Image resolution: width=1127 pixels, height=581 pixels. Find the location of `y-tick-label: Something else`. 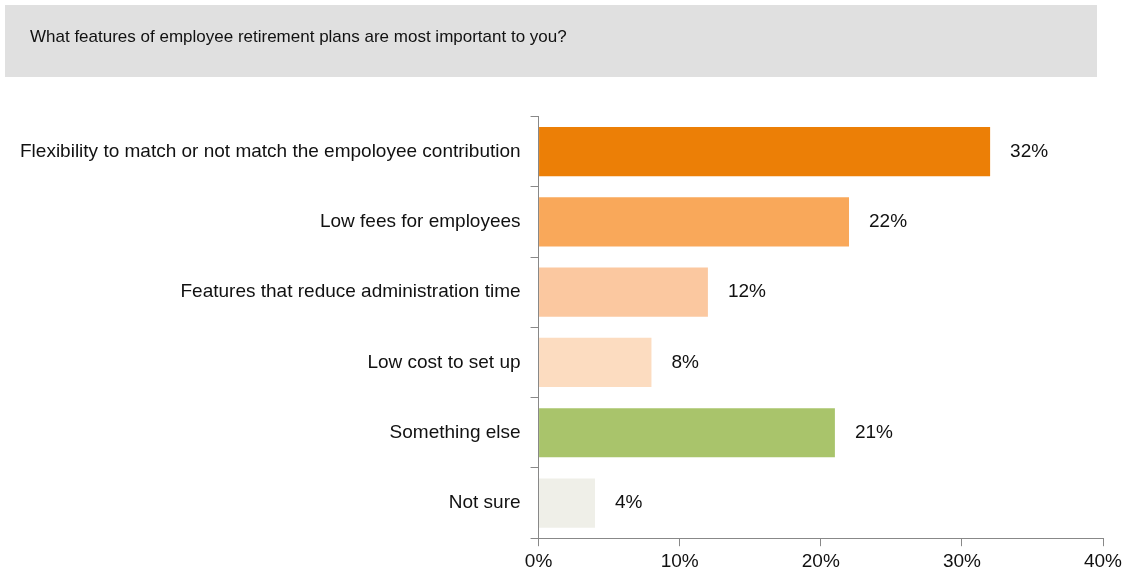

y-tick-label: Something else is located at coordinates (455, 431).